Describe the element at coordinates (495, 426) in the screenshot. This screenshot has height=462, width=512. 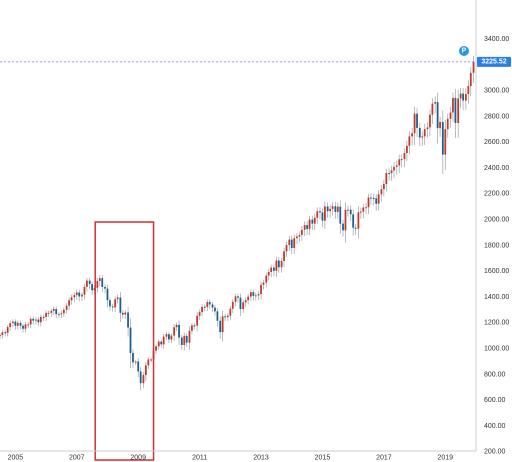
I see `y-tick-label: 400.00` at that location.